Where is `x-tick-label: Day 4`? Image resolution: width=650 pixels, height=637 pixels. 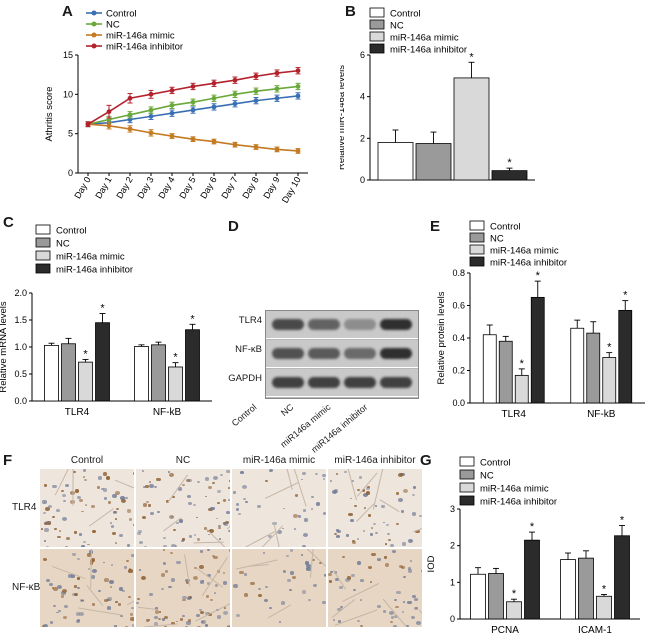
x-tick-label: Day 4 is located at coordinates (166, 187).